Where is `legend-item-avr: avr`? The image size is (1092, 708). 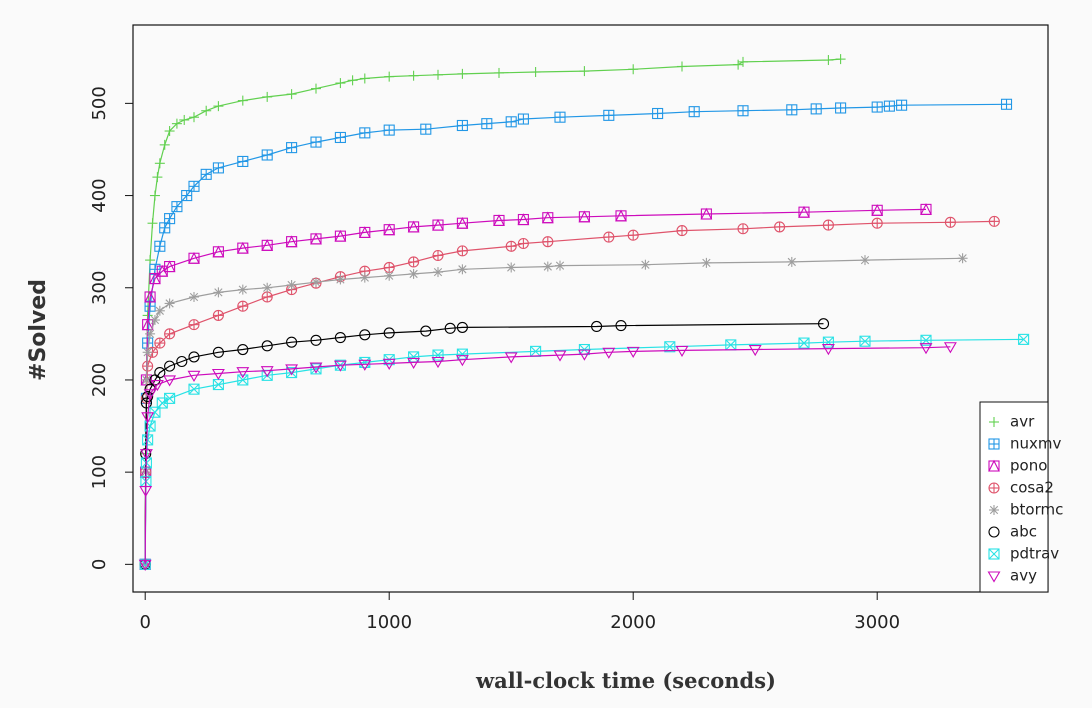
legend-item-avr: avr is located at coordinates (1012, 422).